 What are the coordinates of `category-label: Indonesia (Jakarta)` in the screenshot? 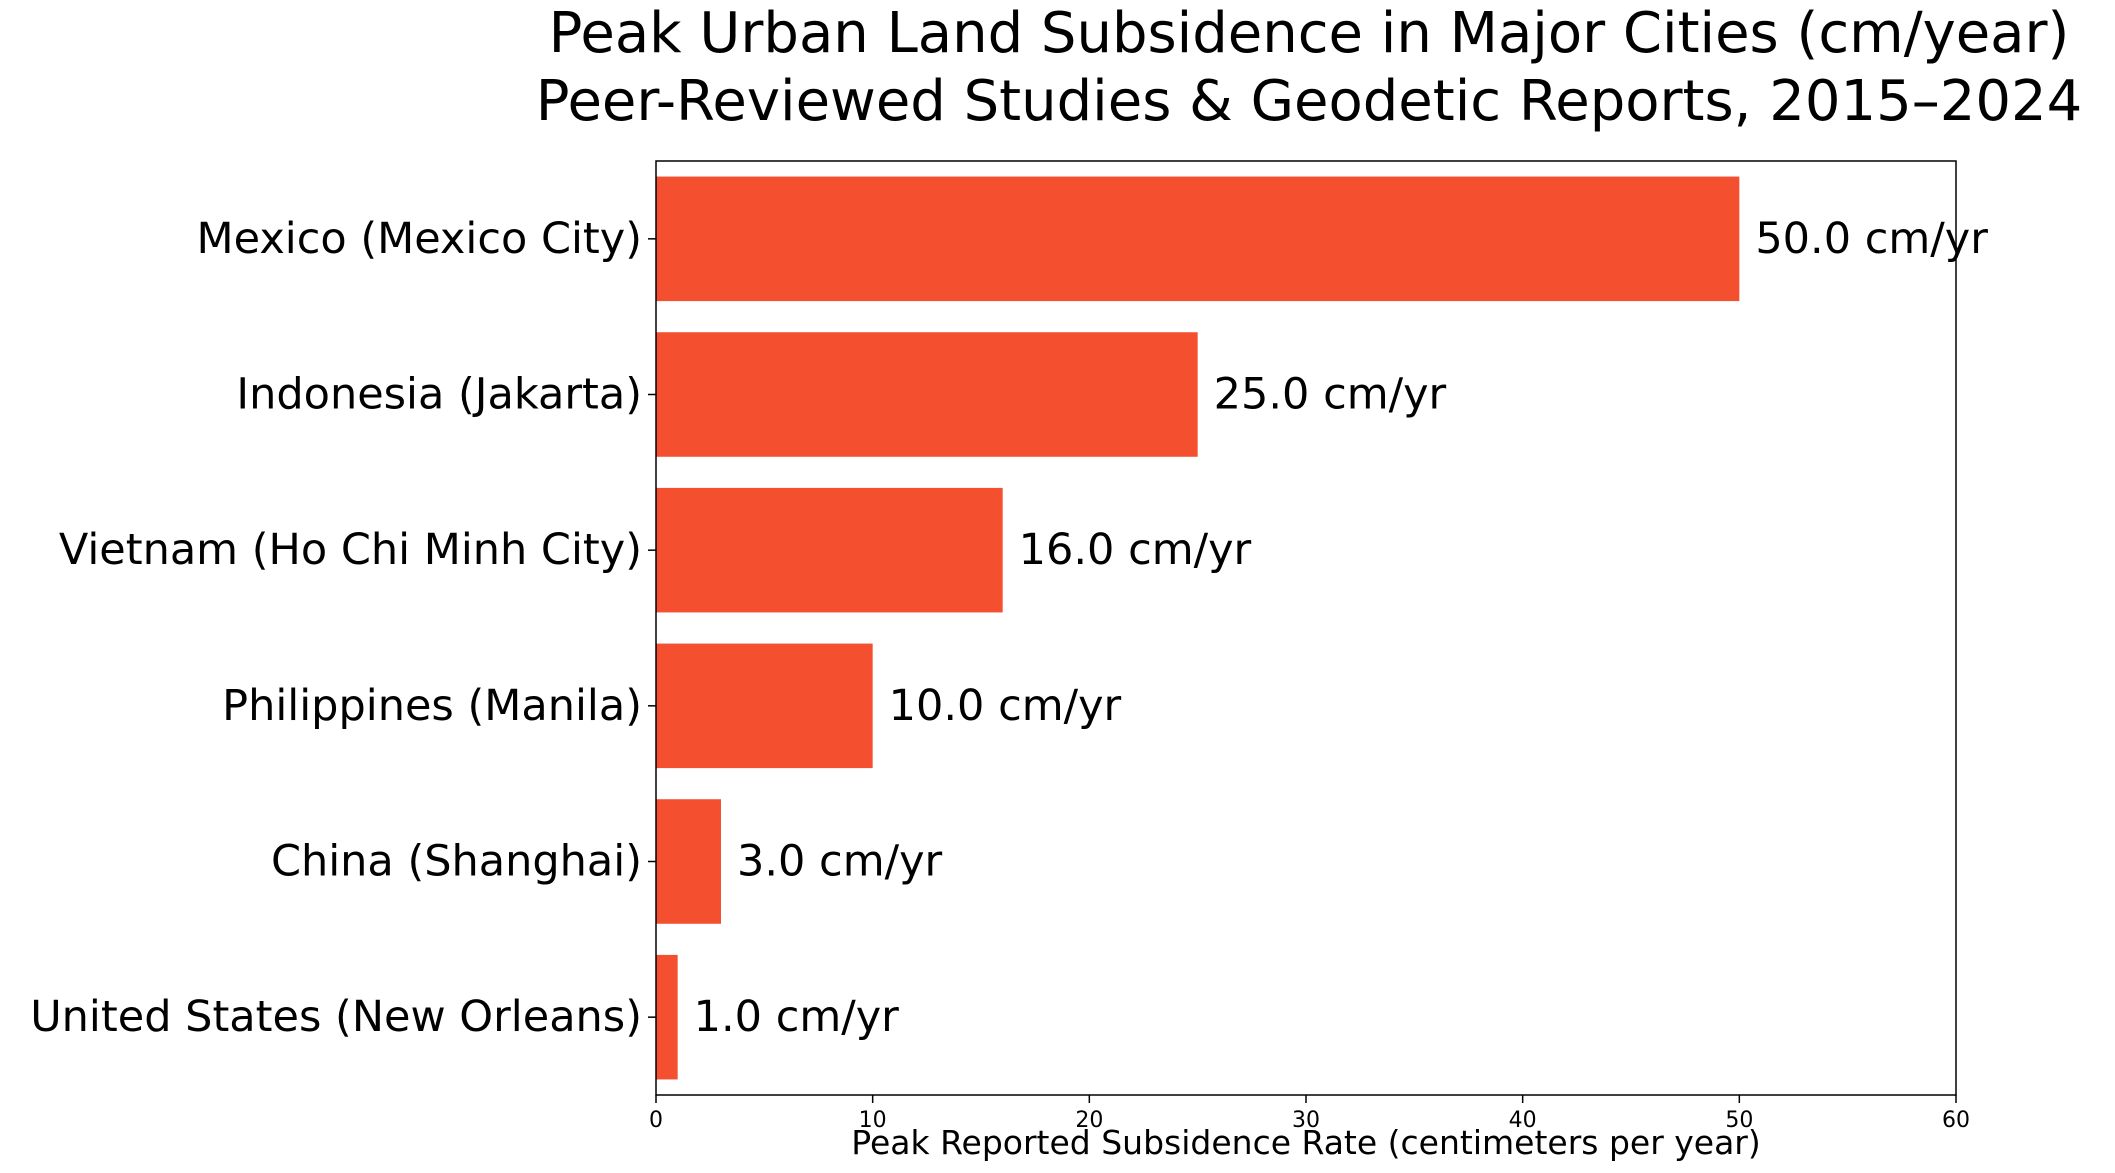 It's located at (439, 395).